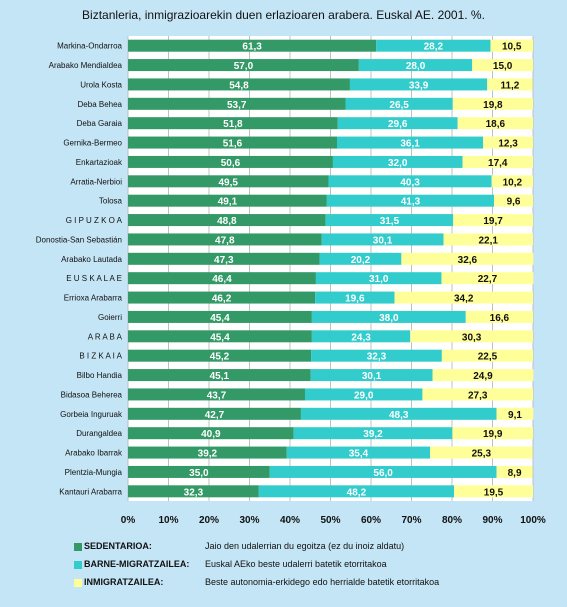 The image size is (567, 607). I want to click on data-label: 22,7, so click(488, 279).